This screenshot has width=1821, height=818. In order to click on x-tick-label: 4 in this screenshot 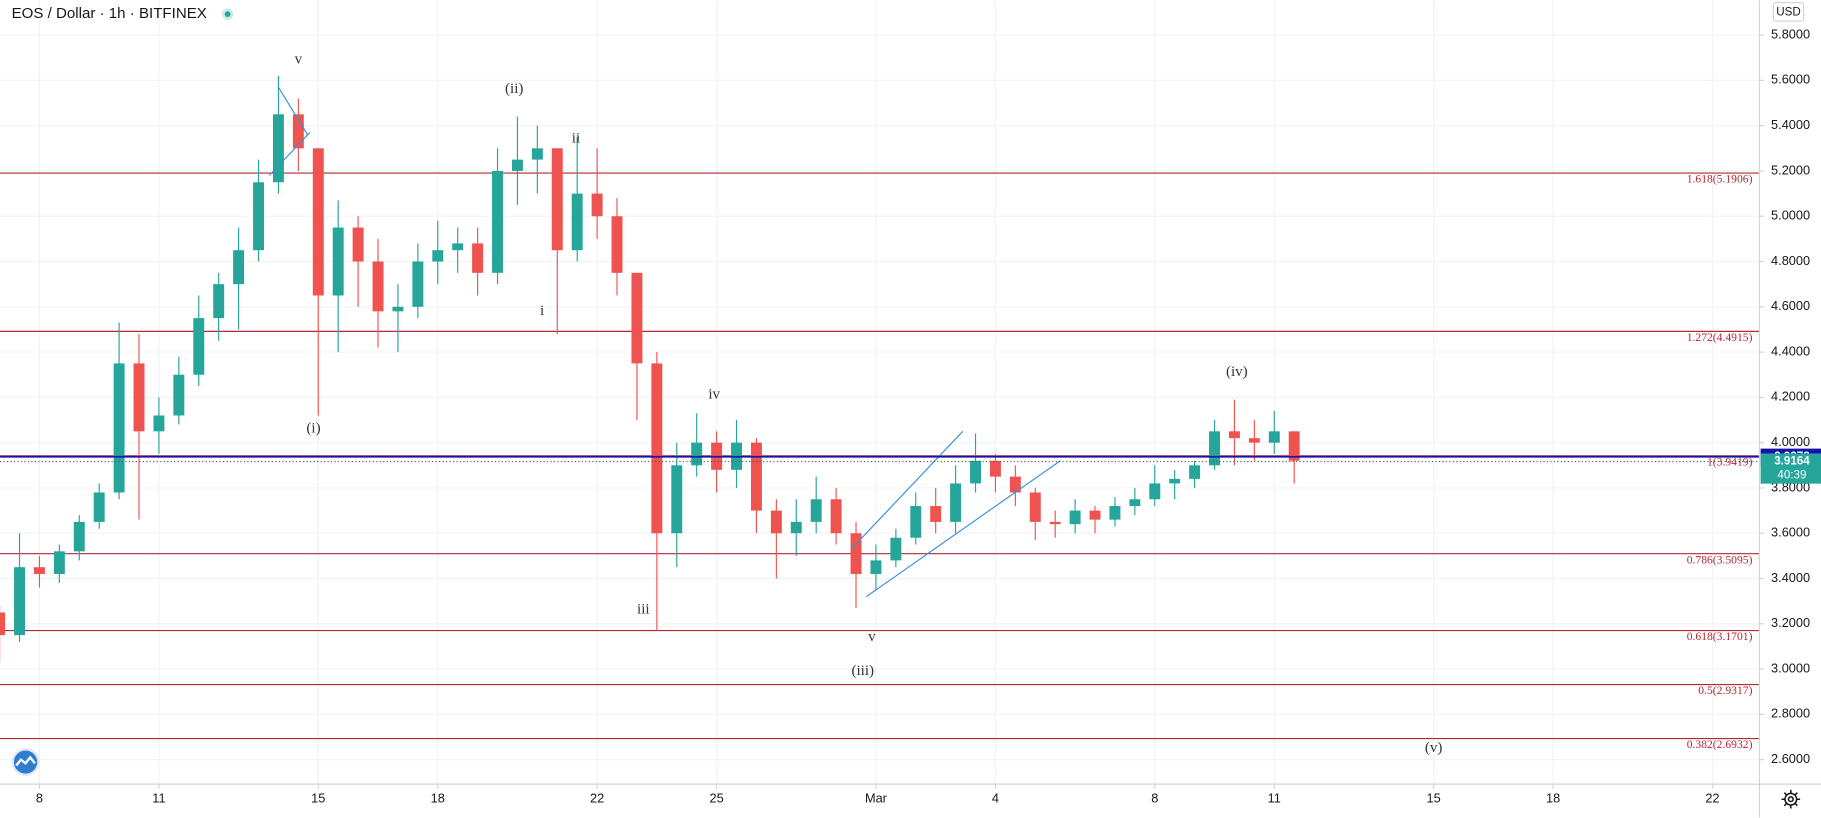, I will do `click(995, 798)`.